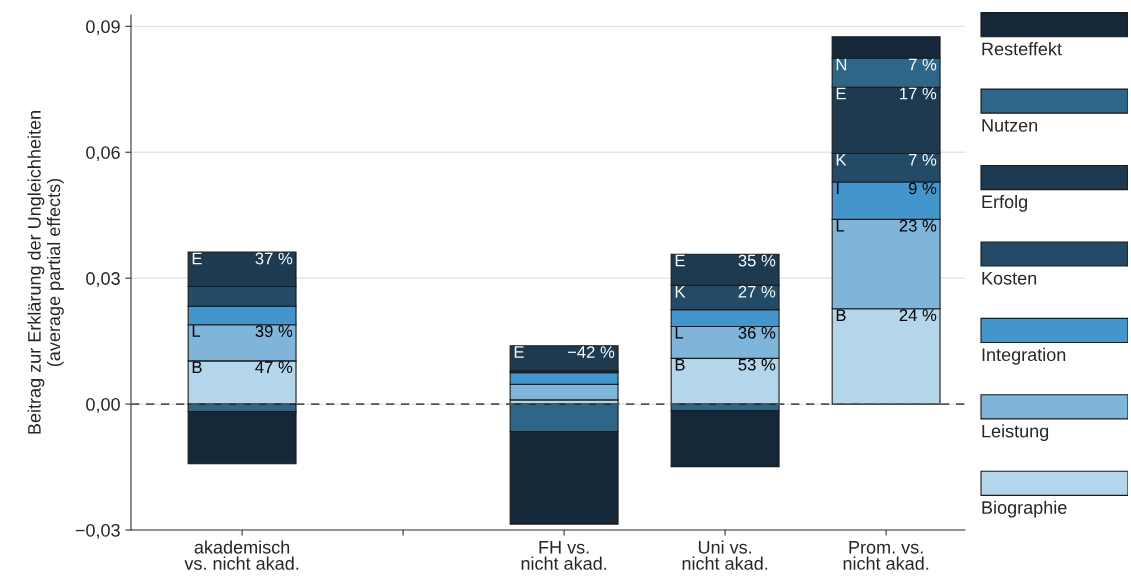 This screenshot has width=1131, height=585. Describe the element at coordinates (918, 93) in the screenshot. I see `annotation: 17 %` at that location.